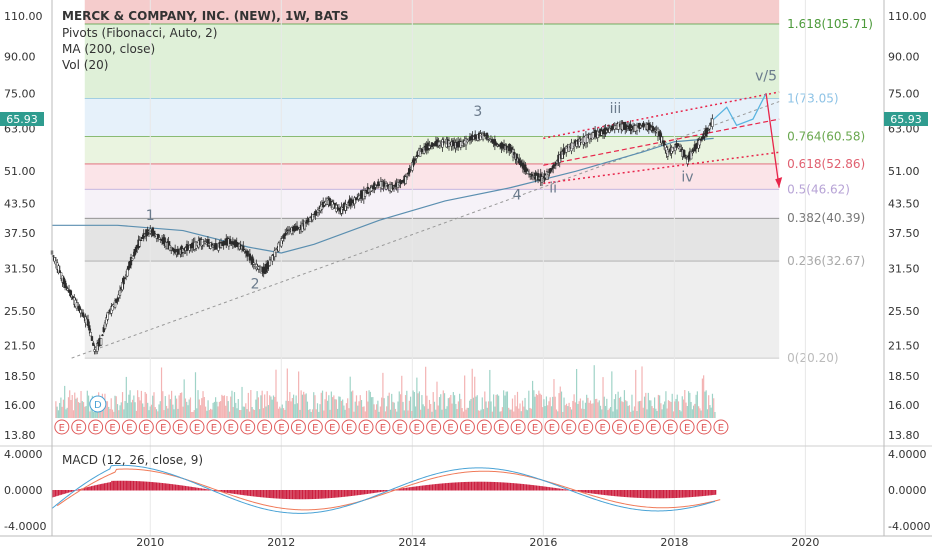  What do you see at coordinates (20, 435) in the screenshot?
I see `y-tick-label-left: 13.80` at bounding box center [20, 435].